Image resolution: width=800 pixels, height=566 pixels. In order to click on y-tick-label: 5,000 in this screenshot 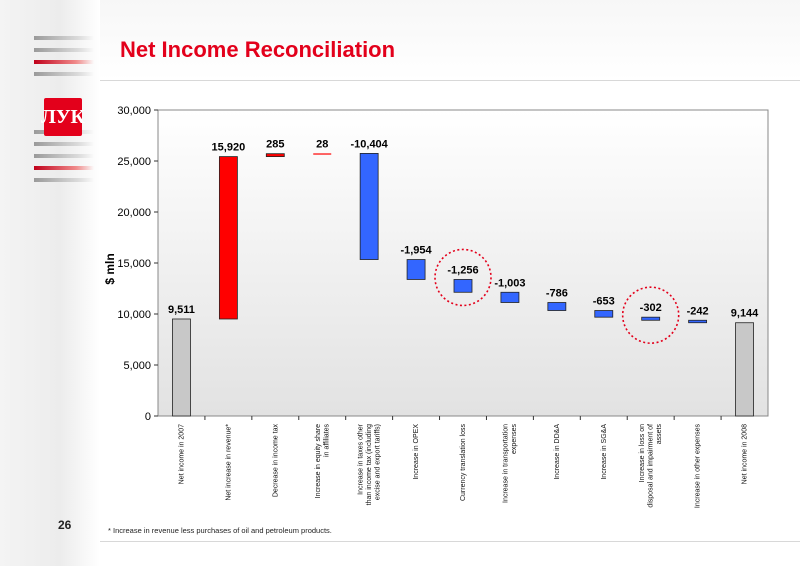, I will do `click(137, 366)`.